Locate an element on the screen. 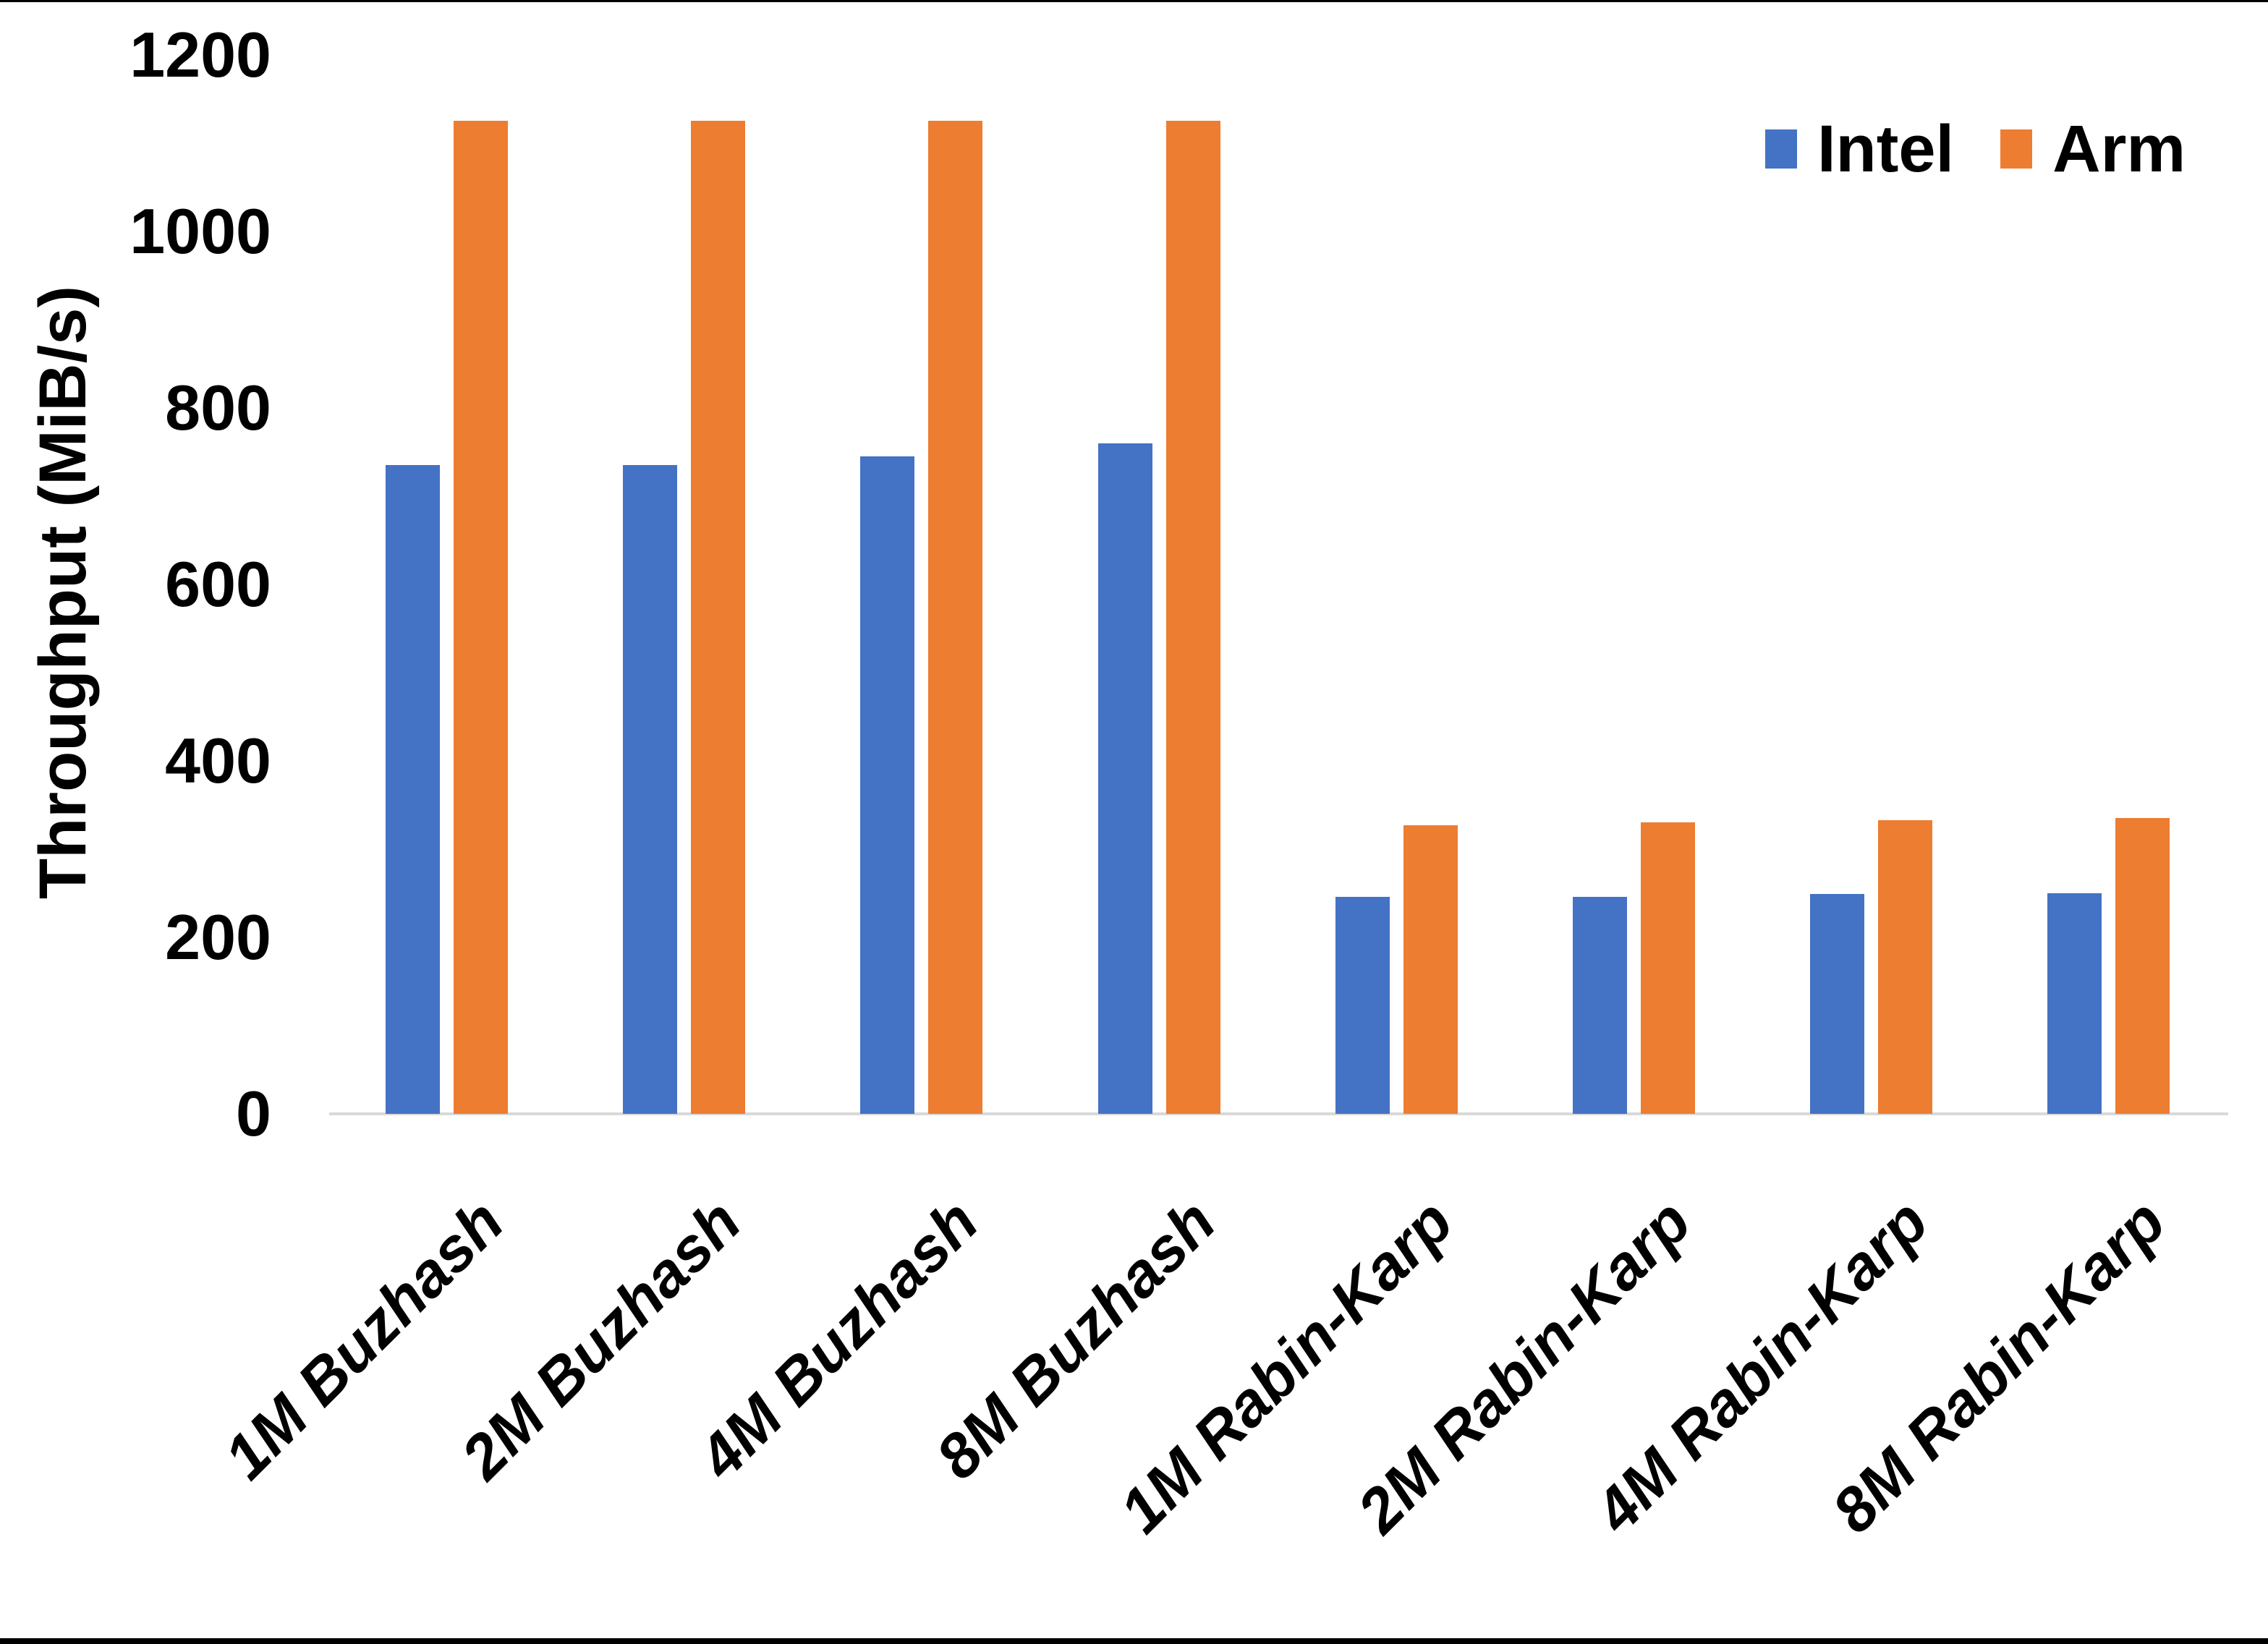 The width and height of the screenshot is (2268, 1644). bar-arm-4m-rabin-karp is located at coordinates (1905, 967).